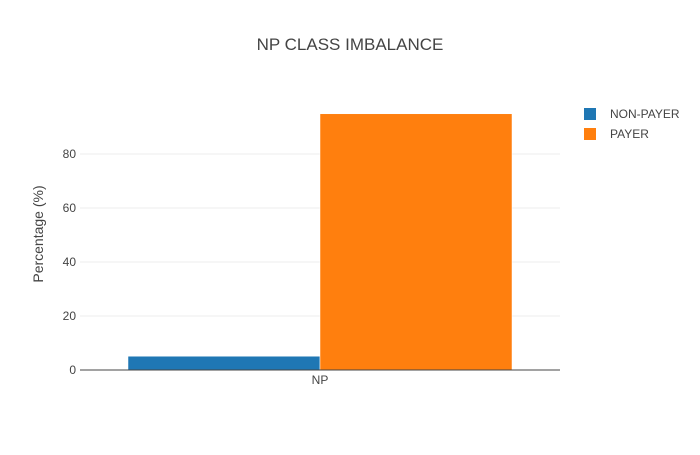 This screenshot has width=700, height=455. Describe the element at coordinates (645, 114) in the screenshot. I see `legend-label: NON-PAYER` at that location.